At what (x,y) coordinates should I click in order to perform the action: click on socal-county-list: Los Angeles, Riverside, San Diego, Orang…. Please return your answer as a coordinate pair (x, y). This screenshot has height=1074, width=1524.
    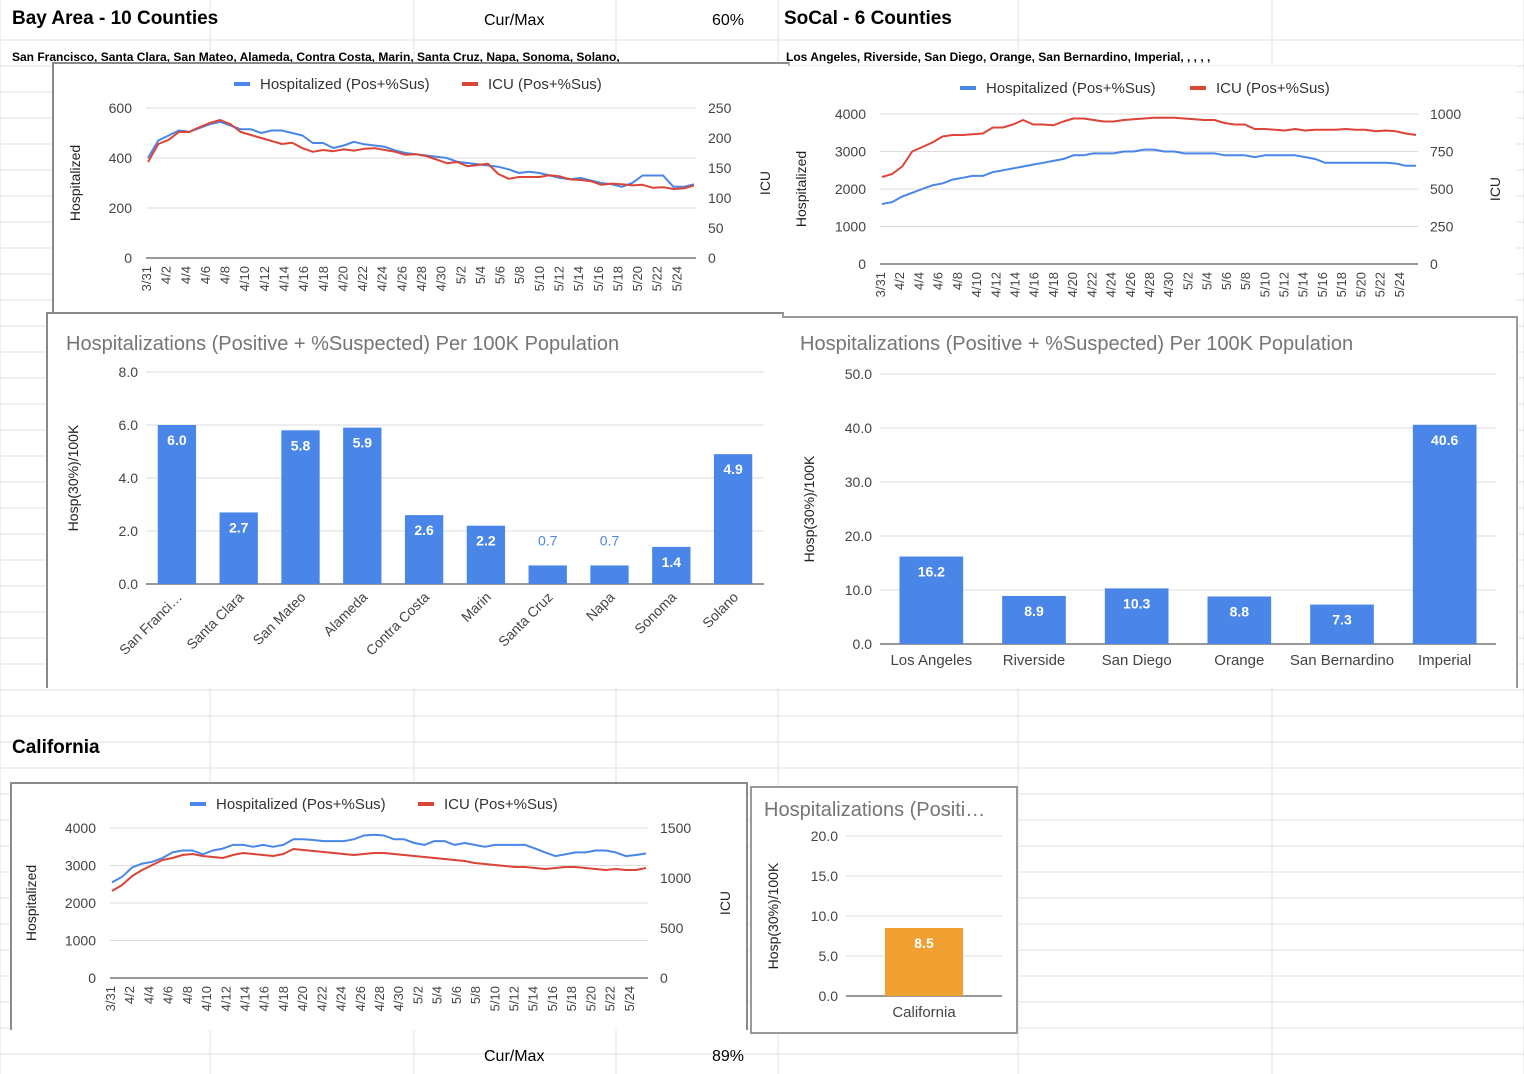
    Looking at the image, I should click on (998, 57).